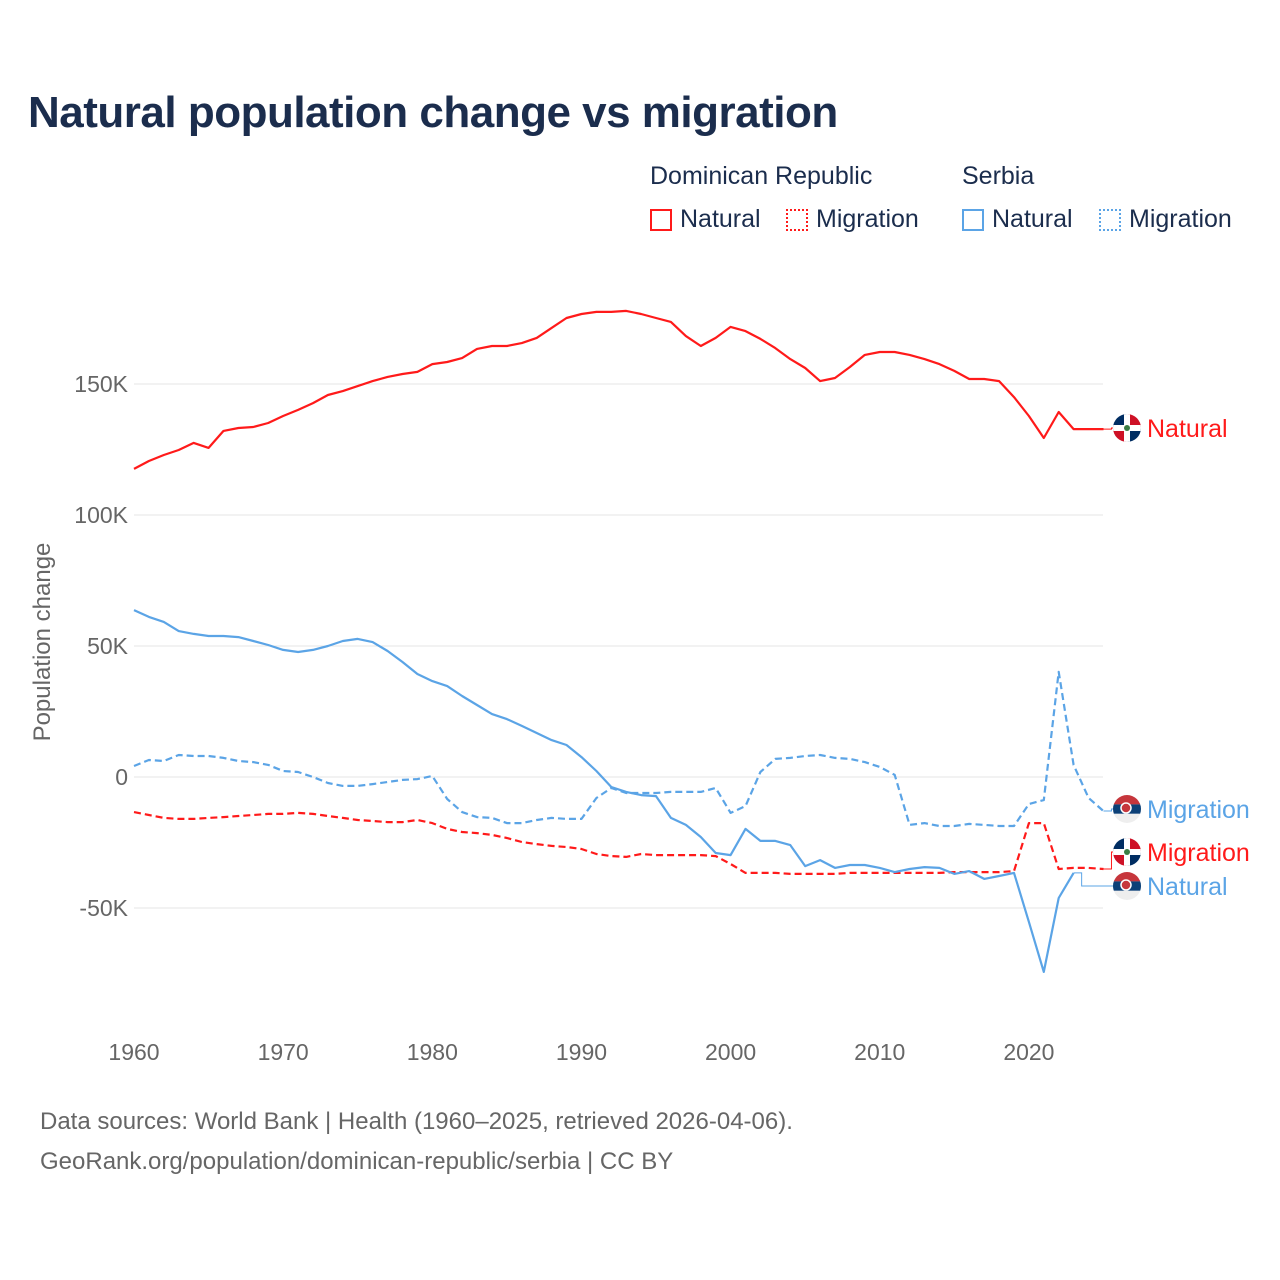  What do you see at coordinates (761, 176) in the screenshot?
I see `legend-group-dominican-republic: Dominican Republic` at bounding box center [761, 176].